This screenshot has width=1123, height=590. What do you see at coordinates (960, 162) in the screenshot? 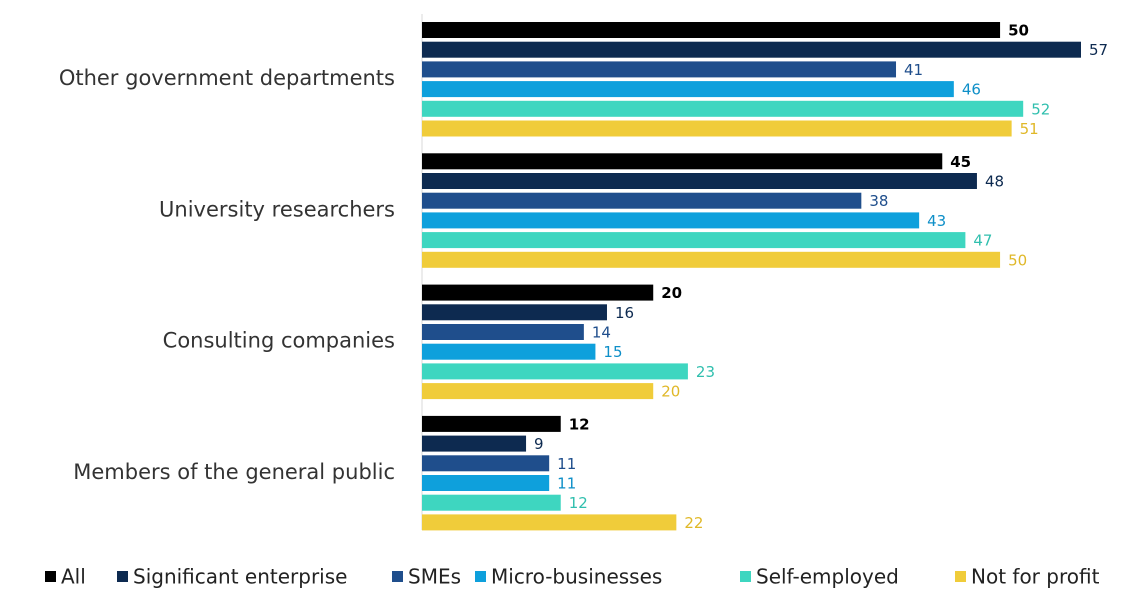
I see `data-label: 45` at bounding box center [960, 162].